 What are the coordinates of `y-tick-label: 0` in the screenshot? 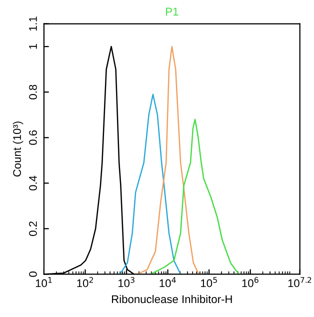 It's located at (33, 274).